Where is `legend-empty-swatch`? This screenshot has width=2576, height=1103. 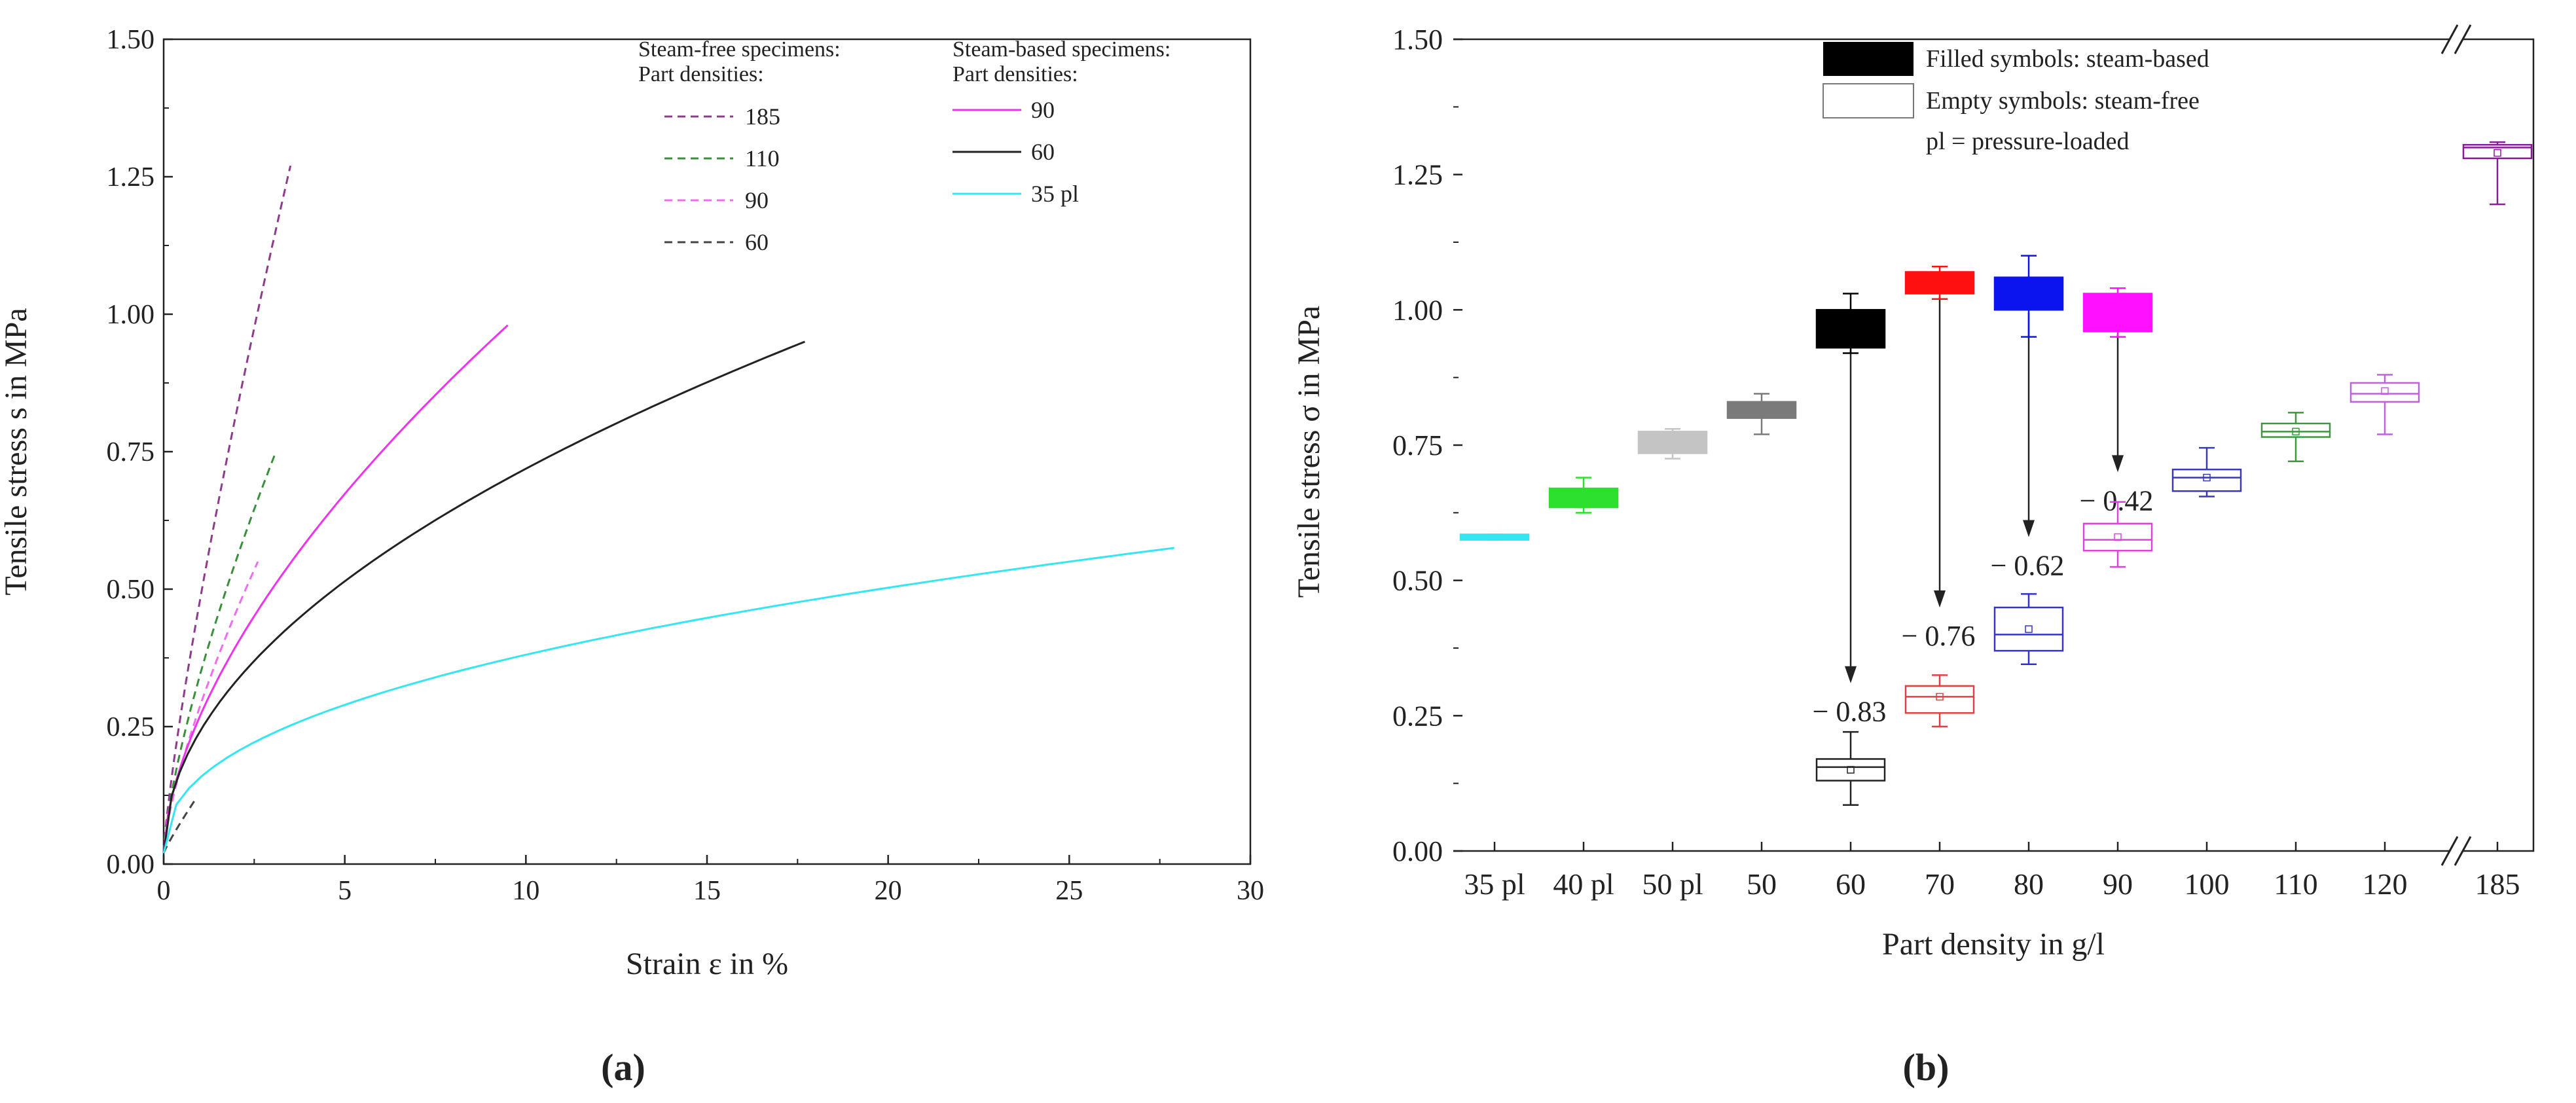 legend-empty-swatch is located at coordinates (1868, 101).